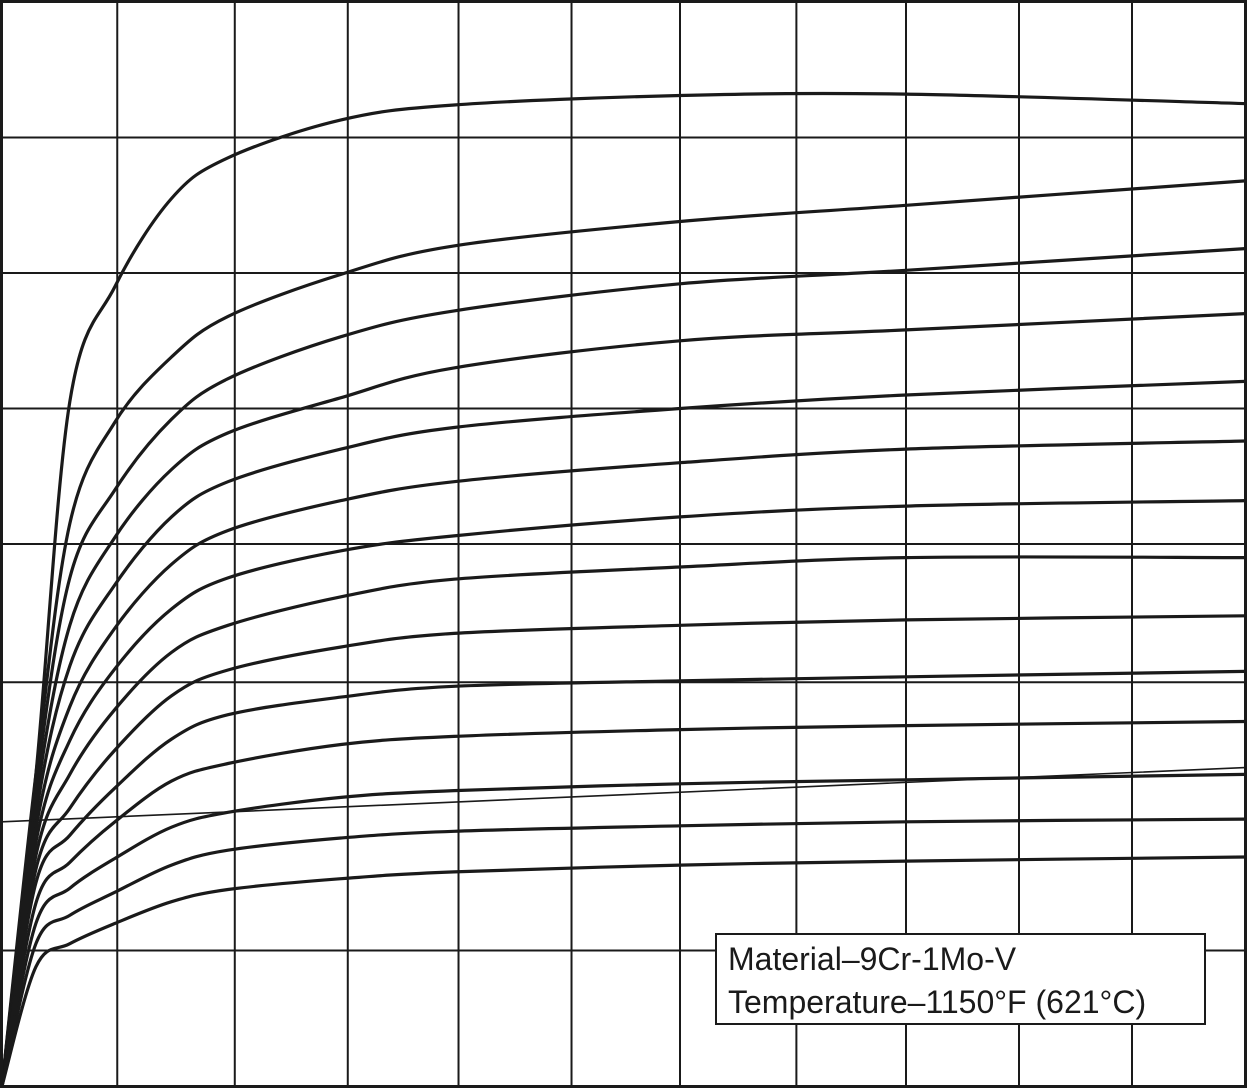 The width and height of the screenshot is (1247, 1088). I want to click on legend-temperature-label: Temperature–1150°F (621°C), so click(937, 1002).